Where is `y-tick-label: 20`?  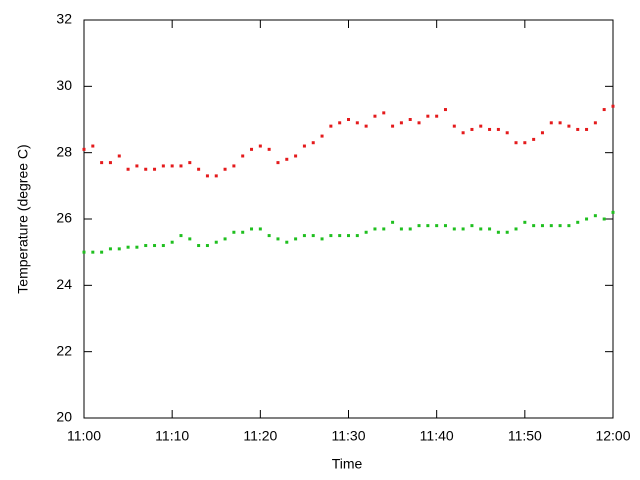
y-tick-label: 20 is located at coordinates (64, 417).